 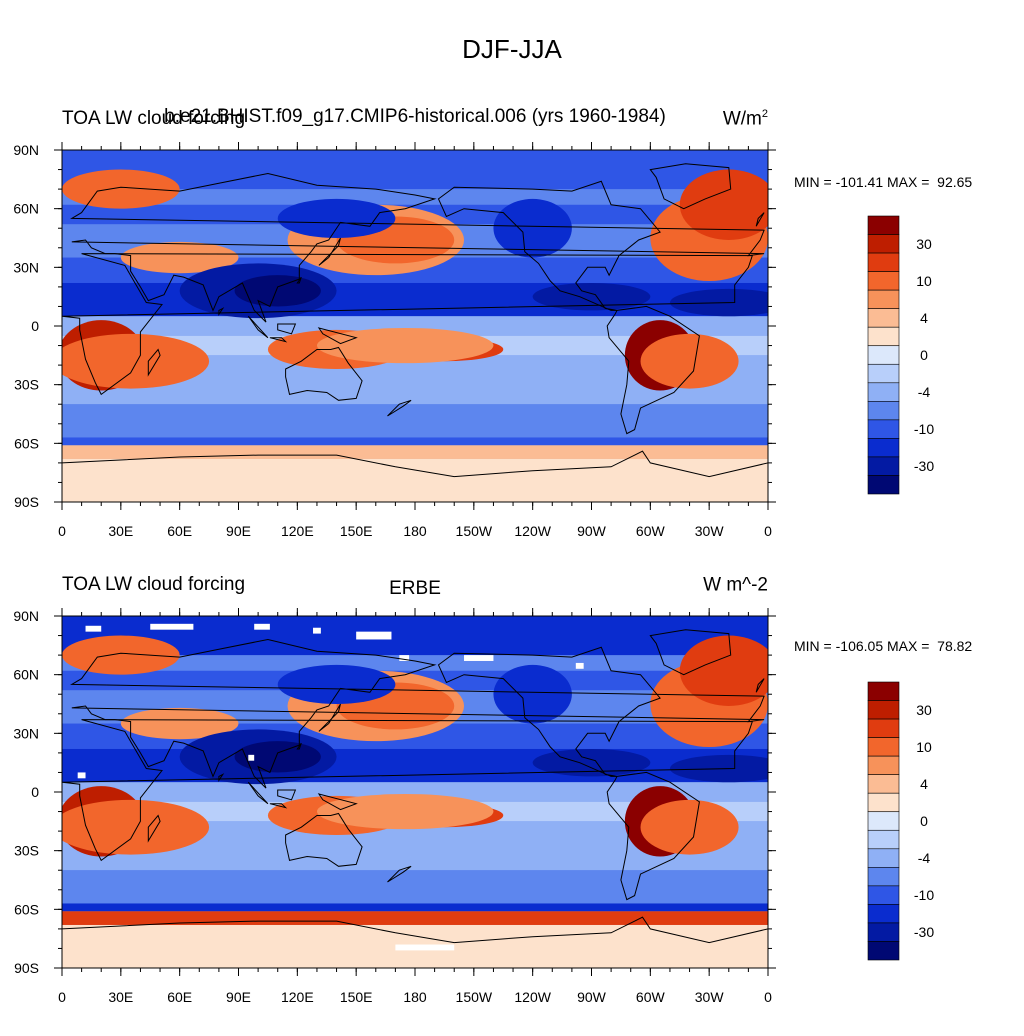 What do you see at coordinates (35, 792) in the screenshot?
I see `lat-tick-label: 0` at bounding box center [35, 792].